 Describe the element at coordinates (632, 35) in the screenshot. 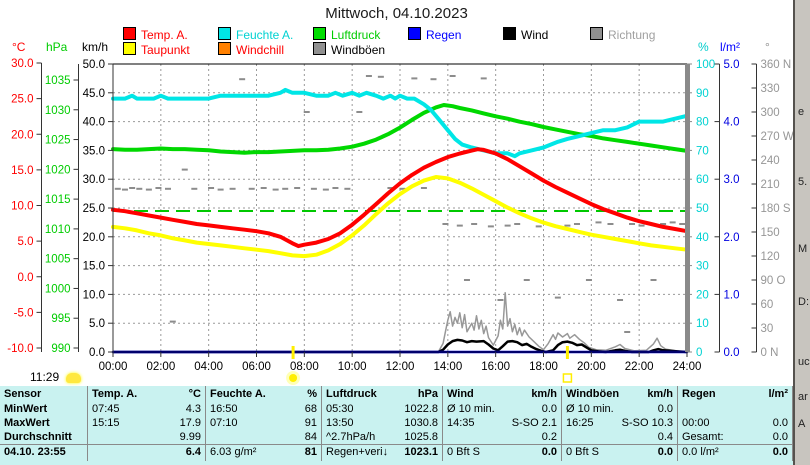

I see `legend-label: Richtung` at that location.